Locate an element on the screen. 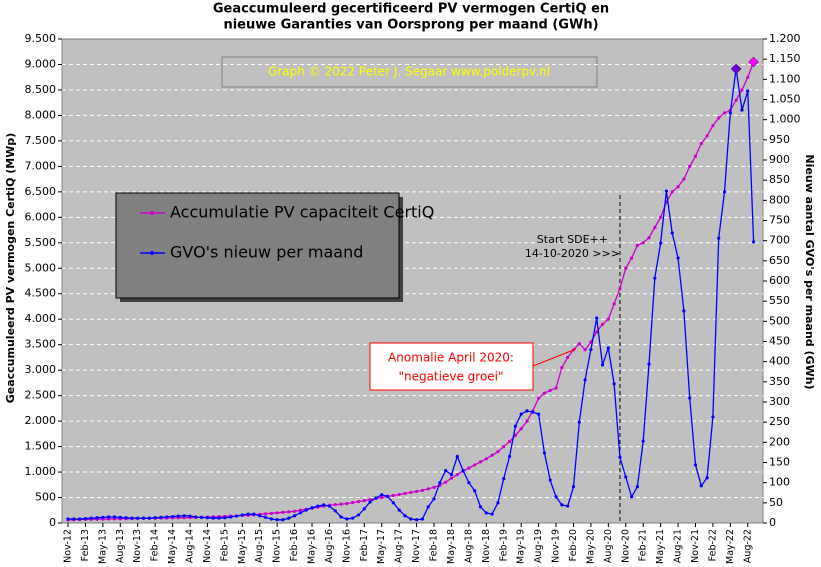 The width and height of the screenshot is (821, 567). annotation: Start SDE++ is located at coordinates (572, 239).